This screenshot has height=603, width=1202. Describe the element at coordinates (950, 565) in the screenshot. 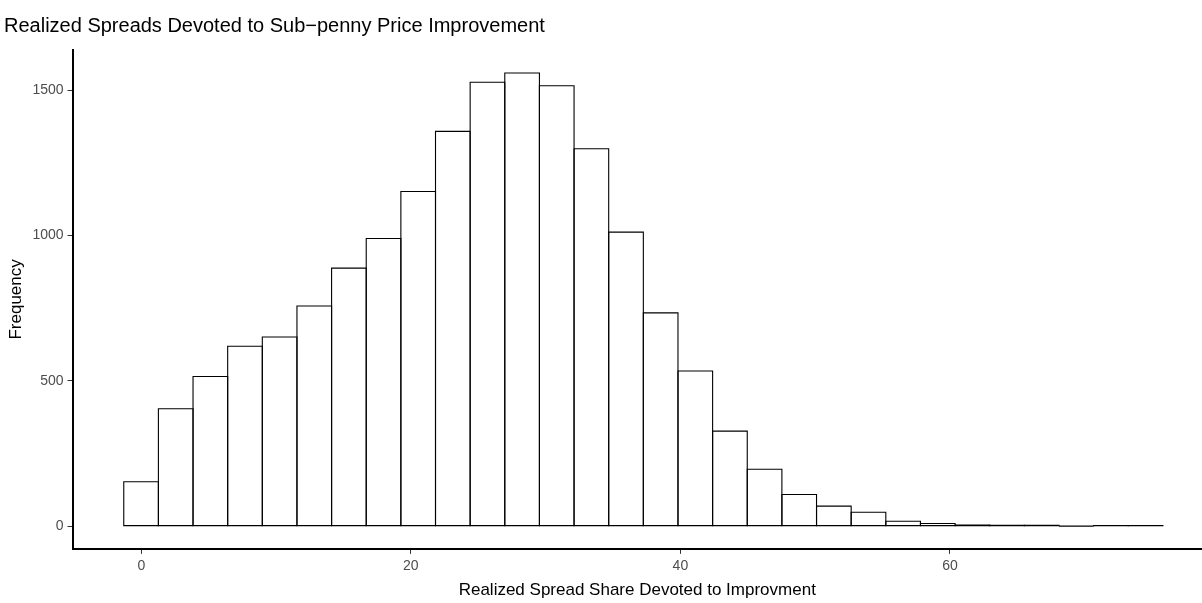

I see `x-tick-label: 60` at that location.